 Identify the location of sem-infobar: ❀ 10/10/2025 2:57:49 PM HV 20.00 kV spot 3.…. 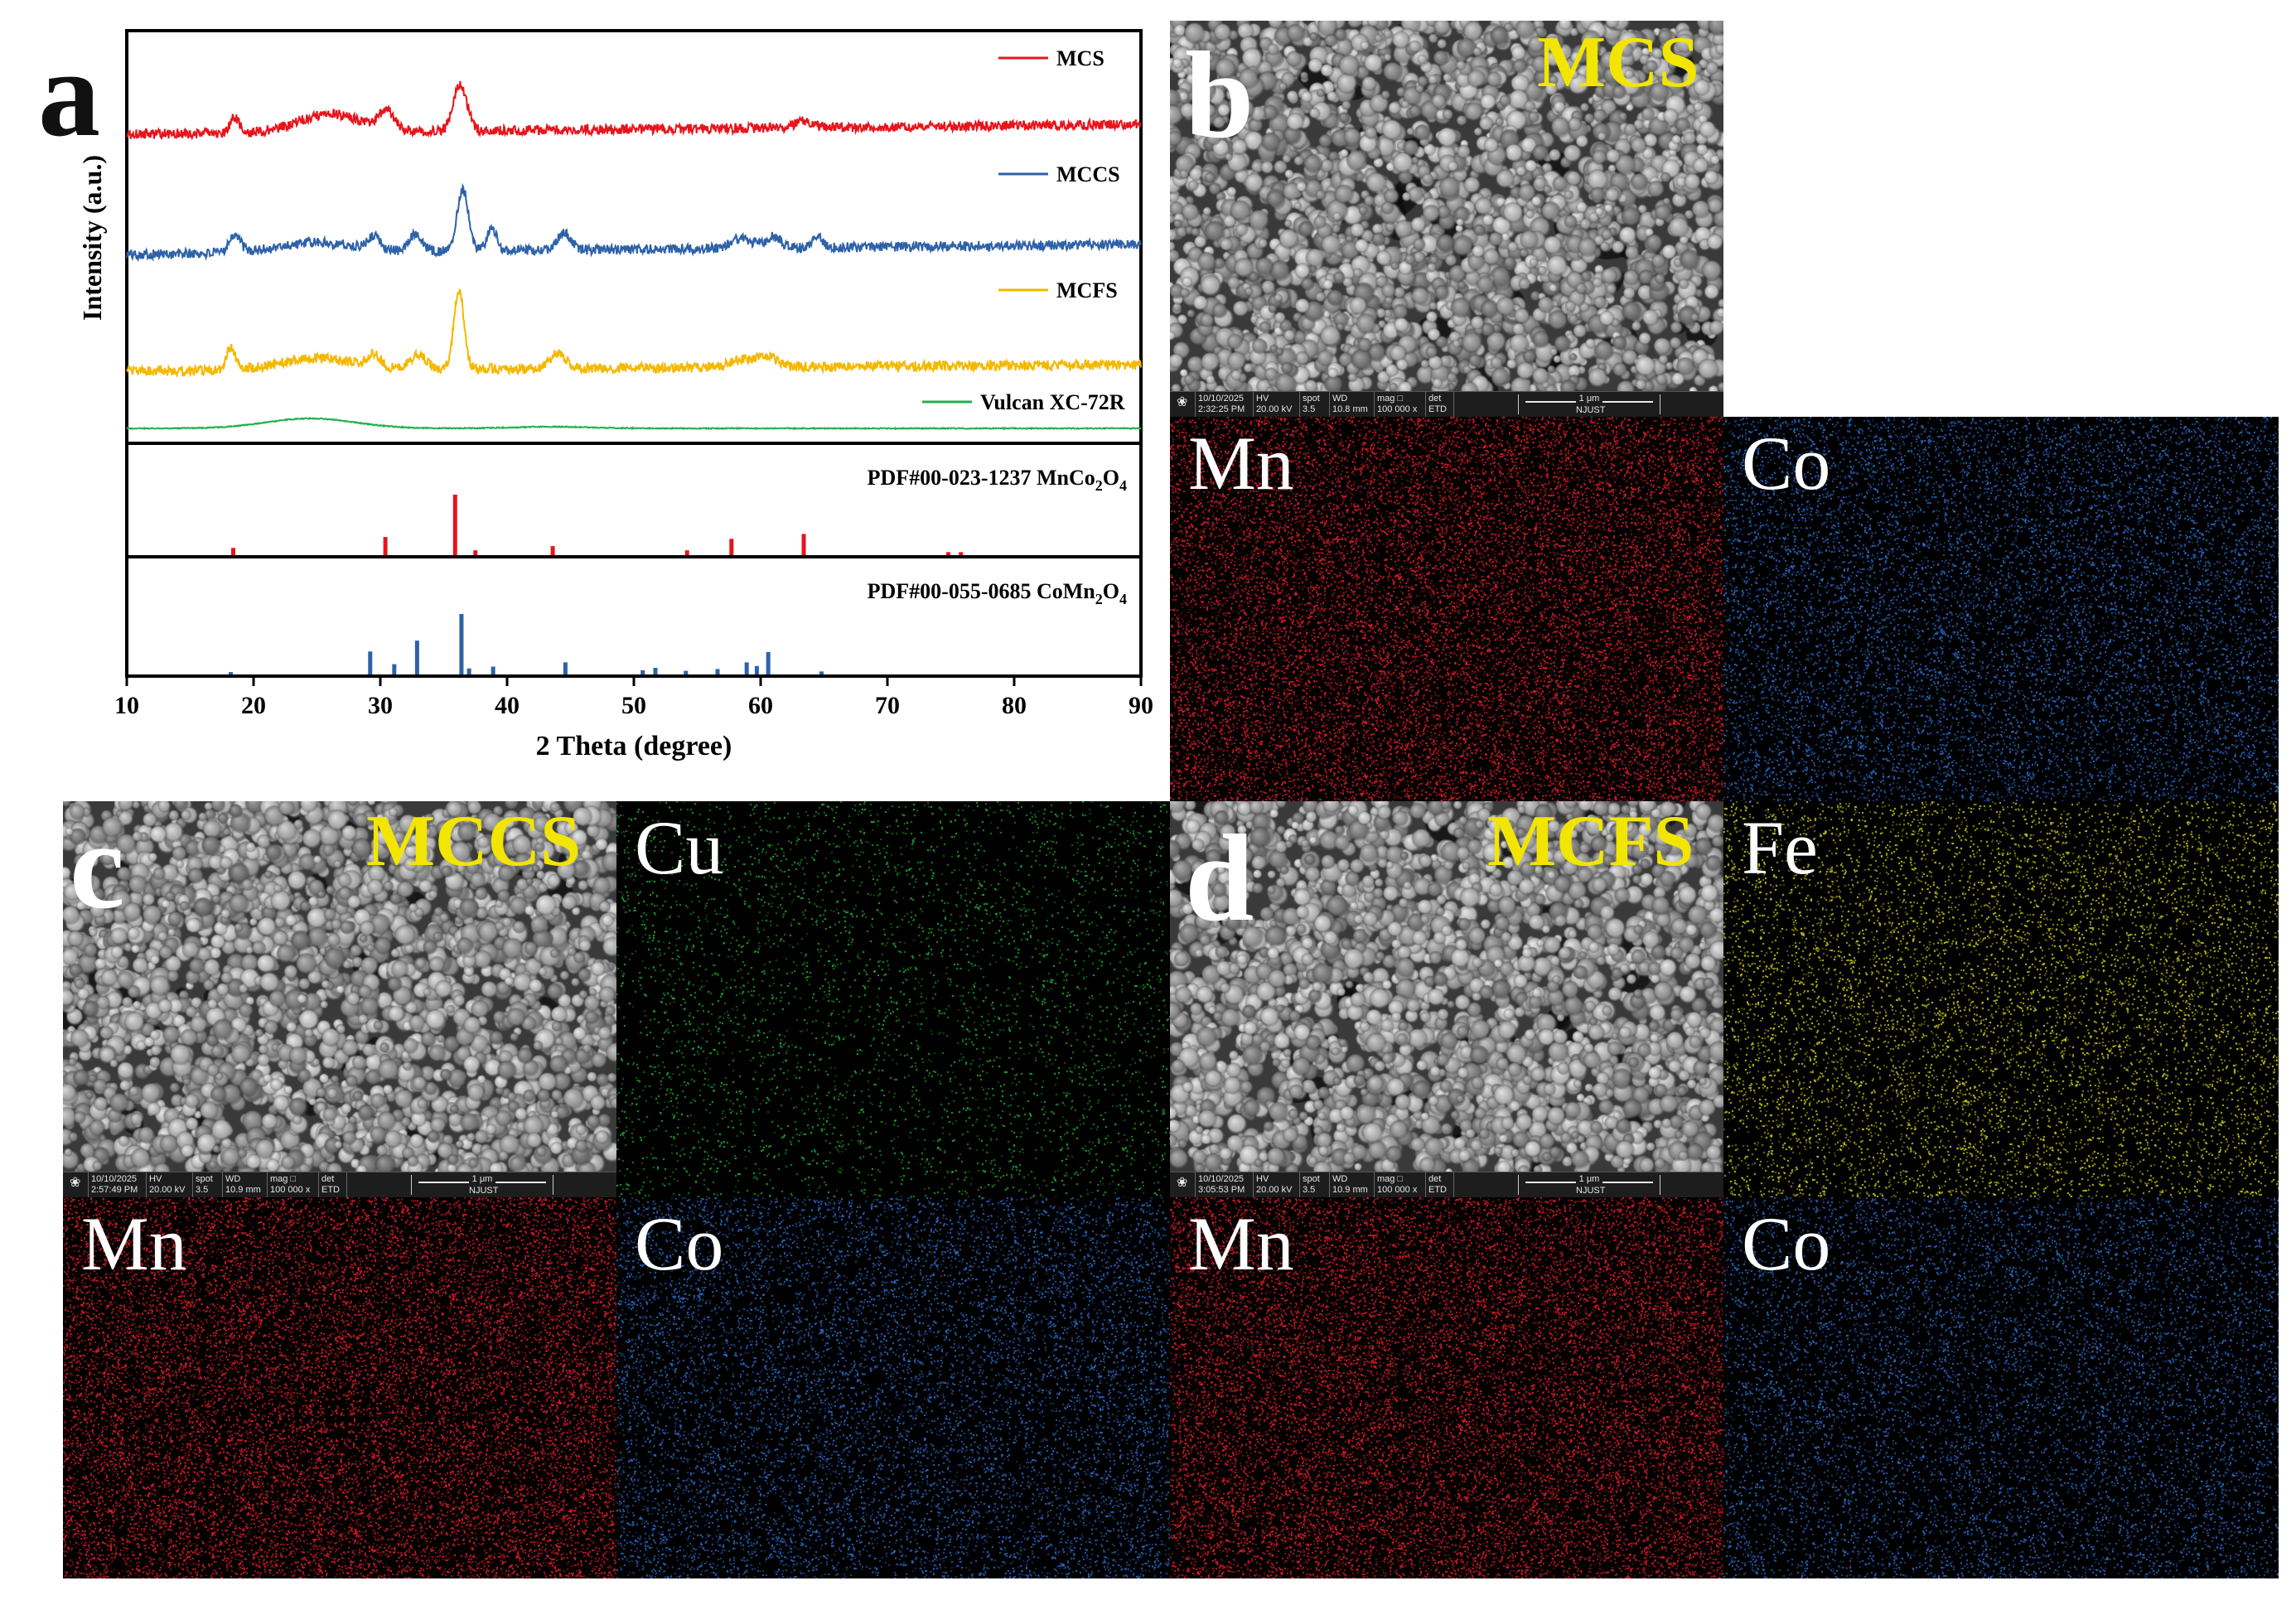
(339, 1184).